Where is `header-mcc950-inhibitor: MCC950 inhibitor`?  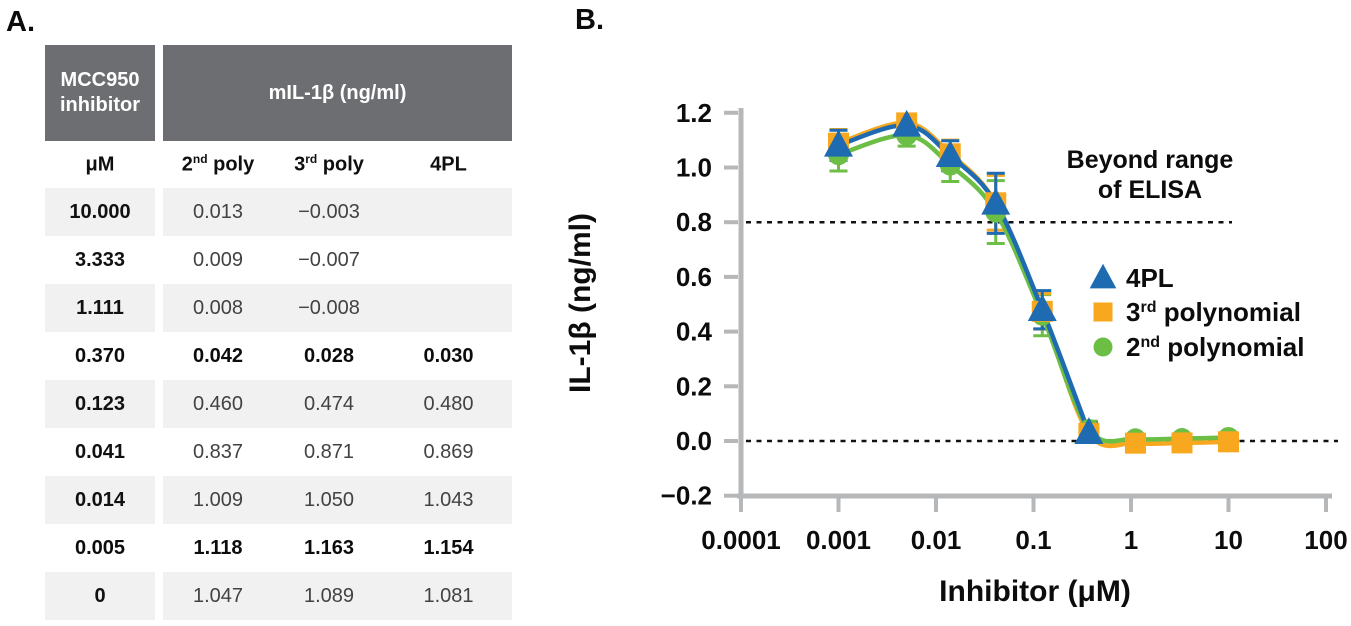 header-mcc950-inhibitor: MCC950 inhibitor is located at coordinates (104, 93).